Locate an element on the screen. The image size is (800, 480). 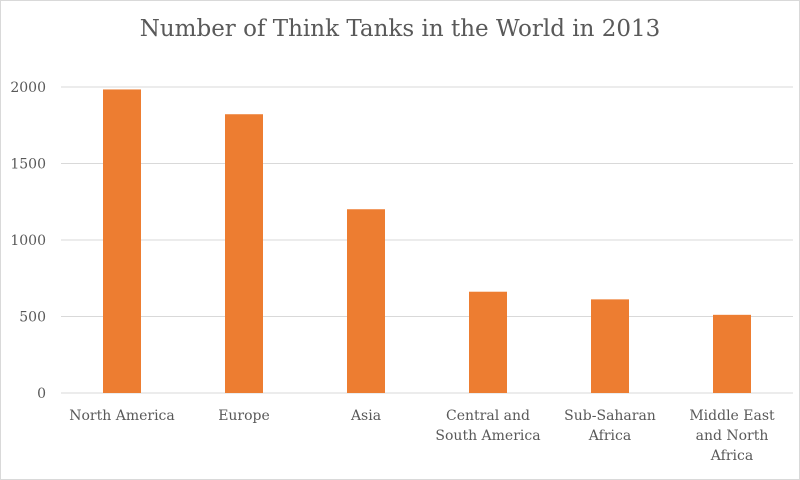
bar-europe is located at coordinates (244, 253).